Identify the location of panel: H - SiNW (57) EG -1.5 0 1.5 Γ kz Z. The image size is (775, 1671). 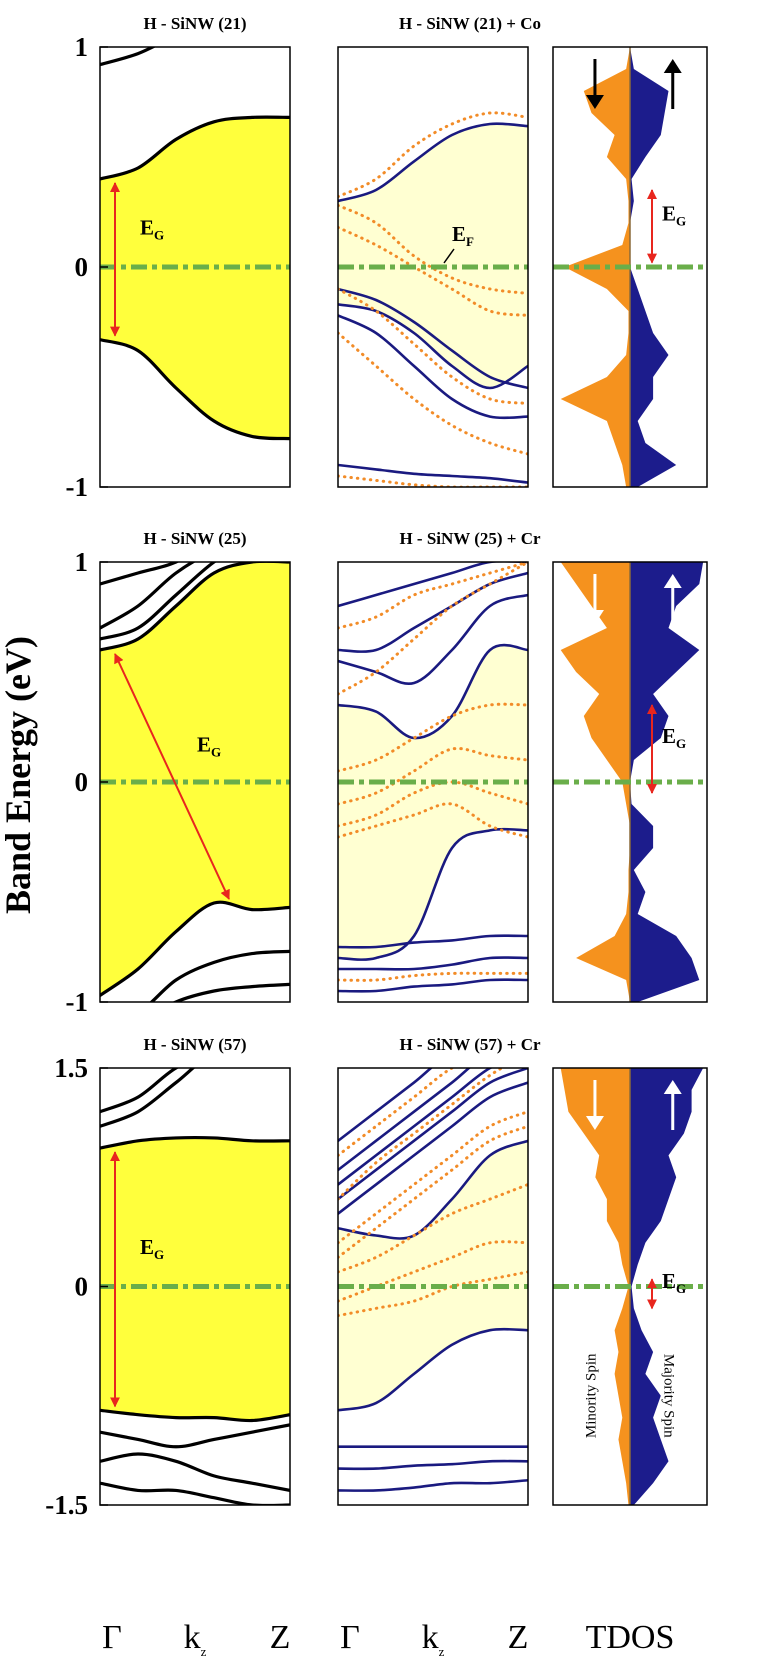
(168, 1347).